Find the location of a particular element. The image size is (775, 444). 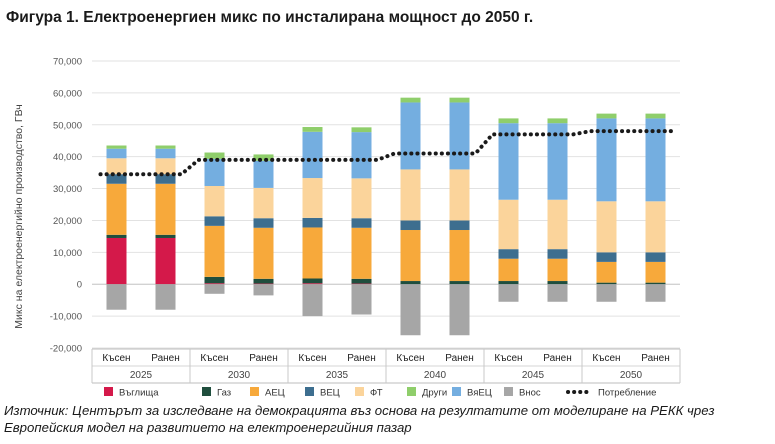

x-group-label: 2025 is located at coordinates (141, 375).